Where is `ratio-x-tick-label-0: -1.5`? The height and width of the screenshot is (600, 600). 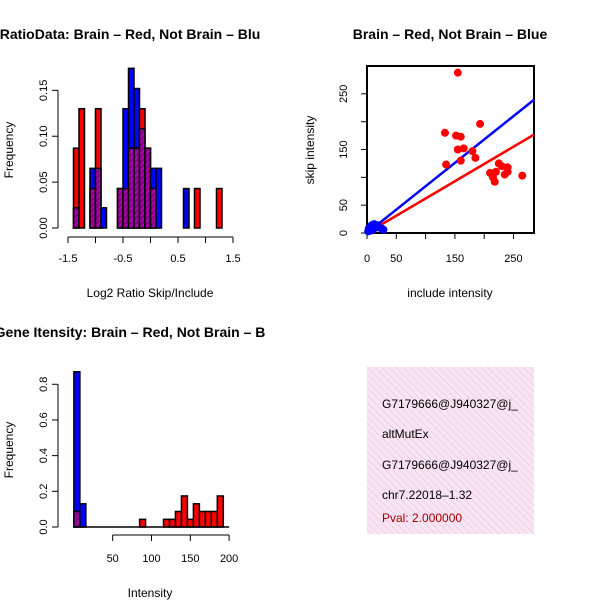
ratio-x-tick-label-0: -1.5 is located at coordinates (68, 259).